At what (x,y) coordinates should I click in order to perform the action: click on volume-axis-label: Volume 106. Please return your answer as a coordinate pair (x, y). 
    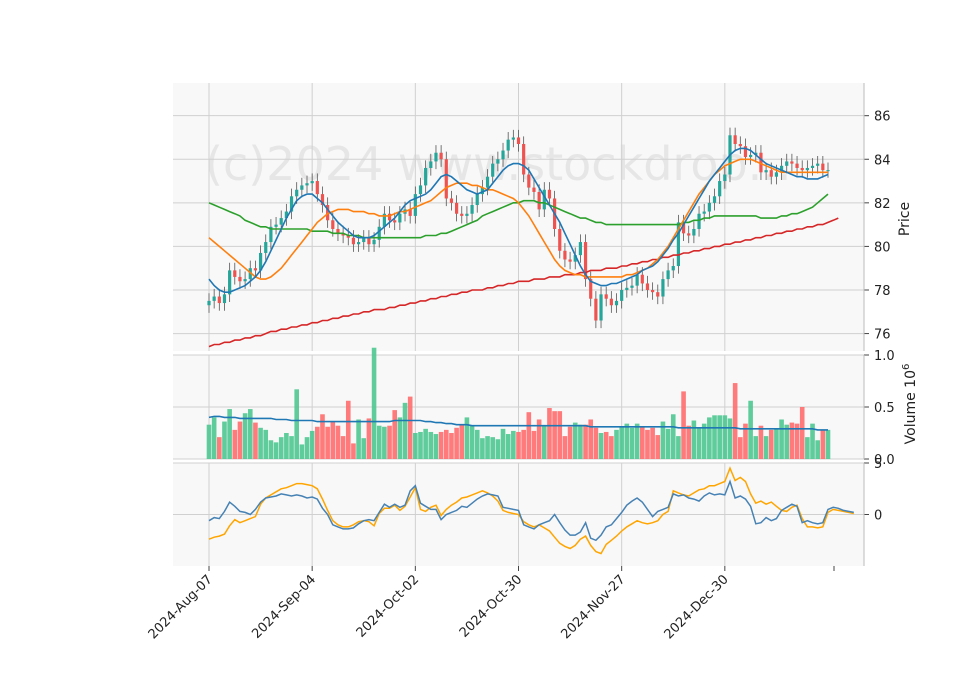
    Looking at the image, I should click on (910, 404).